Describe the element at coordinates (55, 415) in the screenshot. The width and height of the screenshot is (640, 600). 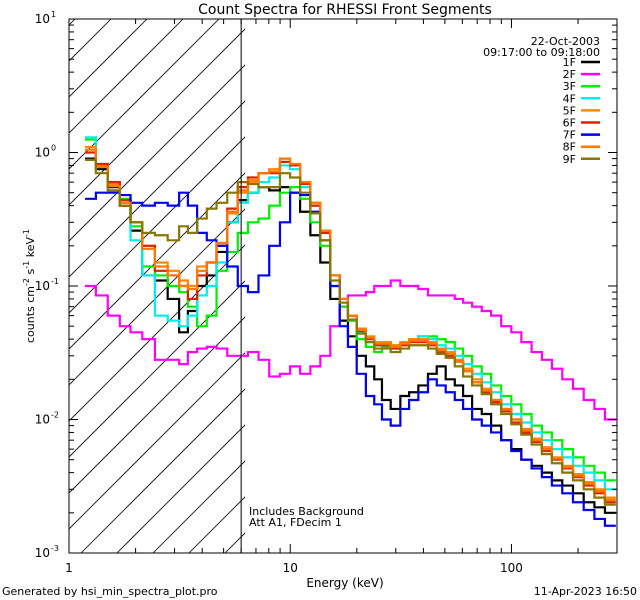
I see `y-tick-exponent: -2` at that location.